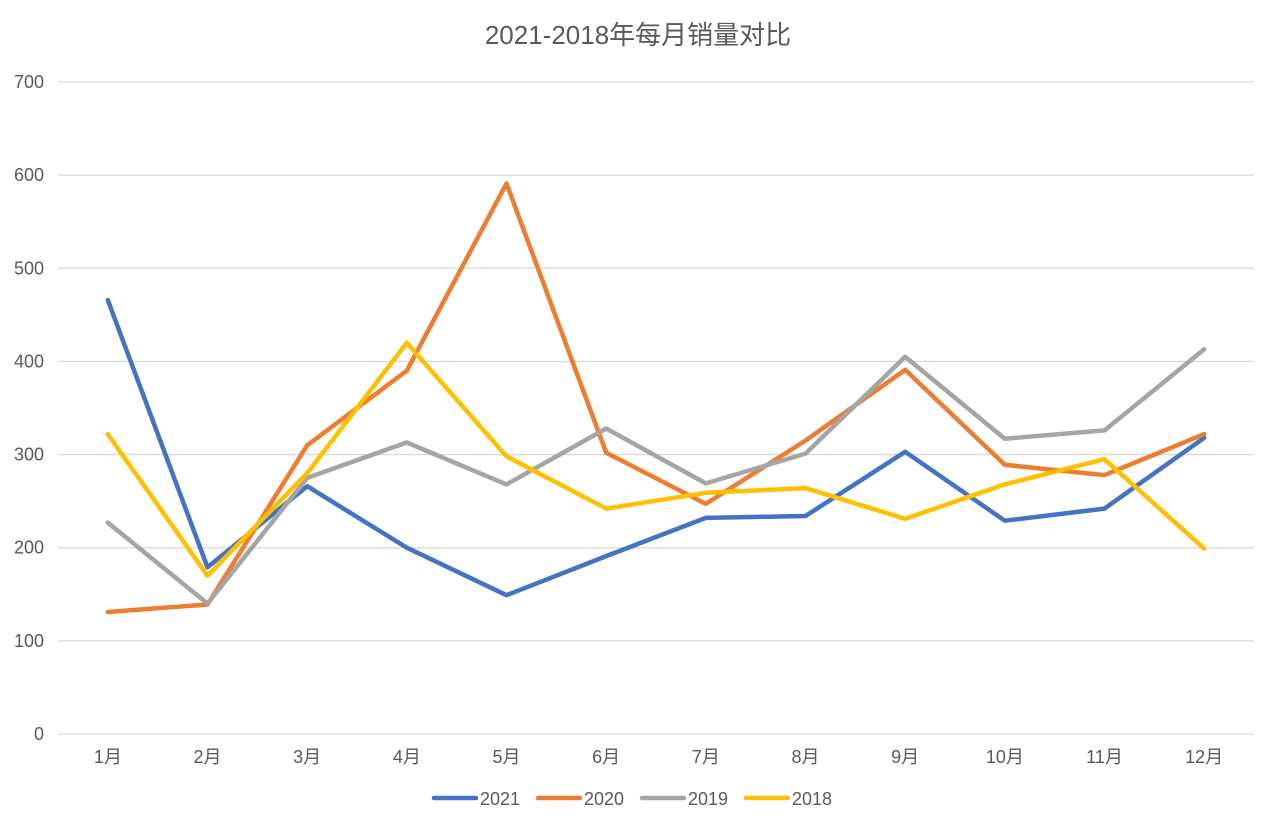  What do you see at coordinates (905, 757) in the screenshot?
I see `x-tick-label: 9月` at bounding box center [905, 757].